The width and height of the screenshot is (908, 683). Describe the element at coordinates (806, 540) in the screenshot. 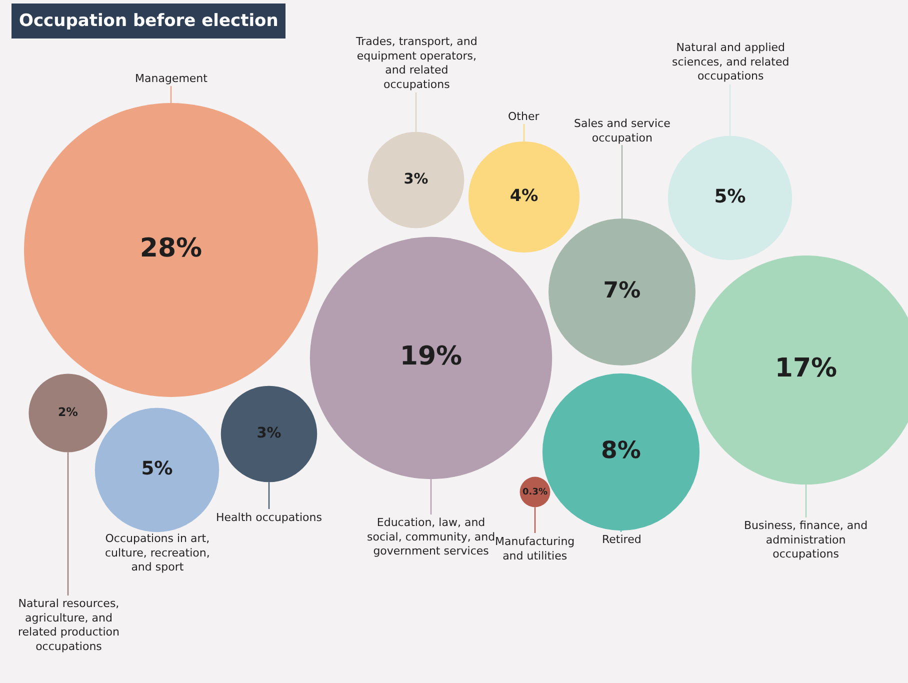

I see `category-label: Business, finance, and administration occupations` at that location.